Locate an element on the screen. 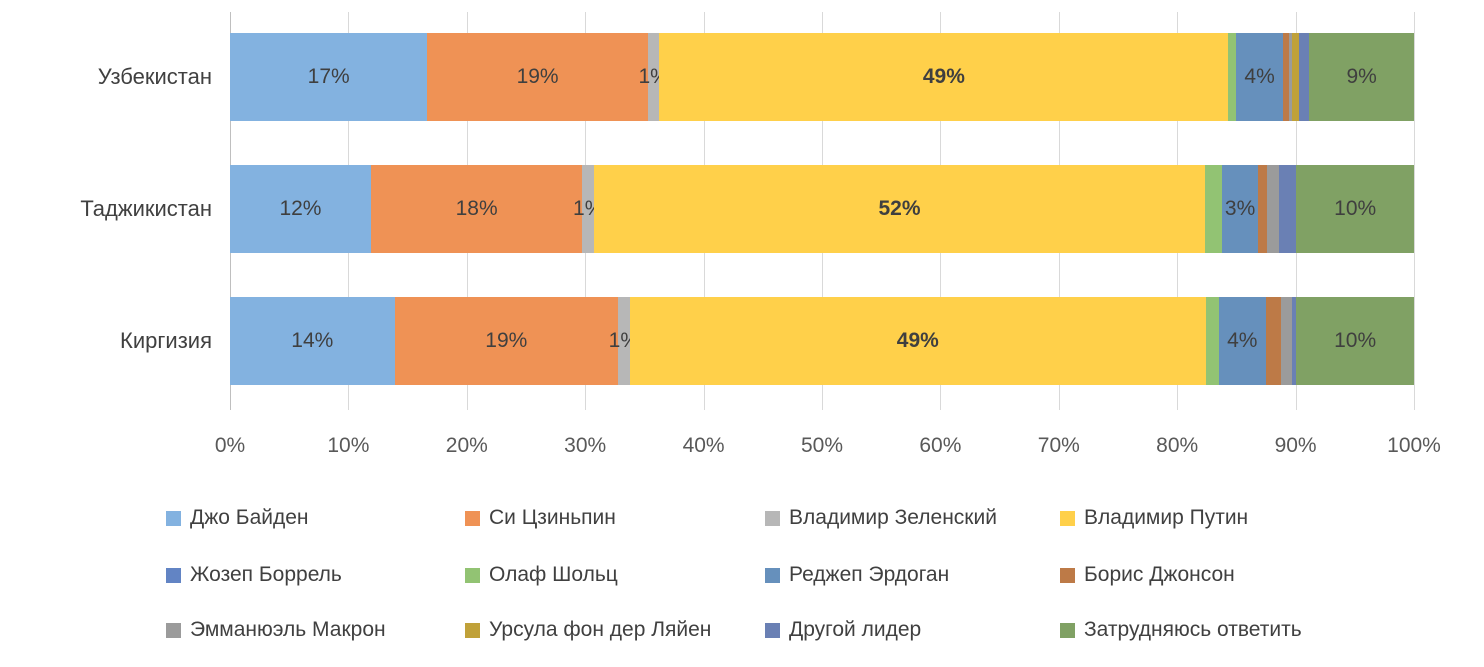  x-tick-label: 80% is located at coordinates (1177, 445).